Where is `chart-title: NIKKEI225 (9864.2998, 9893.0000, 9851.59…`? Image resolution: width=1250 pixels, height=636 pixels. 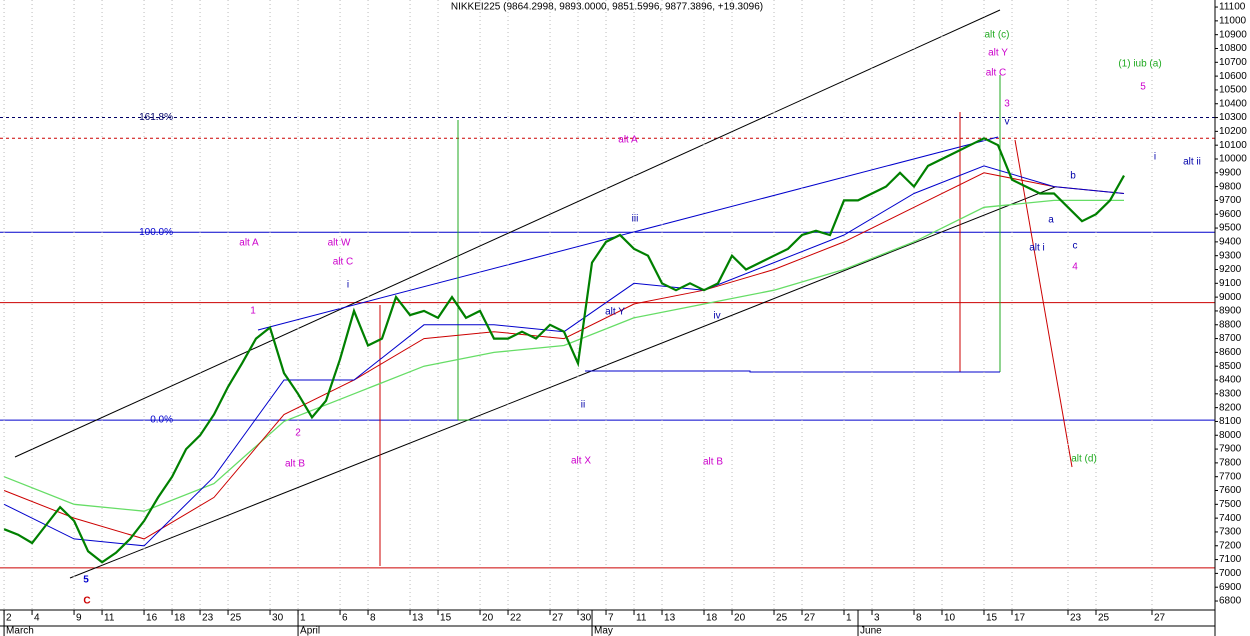 chart-title: NIKKEI225 (9864.2998, 9893.0000, 9851.59… is located at coordinates (607, 7).